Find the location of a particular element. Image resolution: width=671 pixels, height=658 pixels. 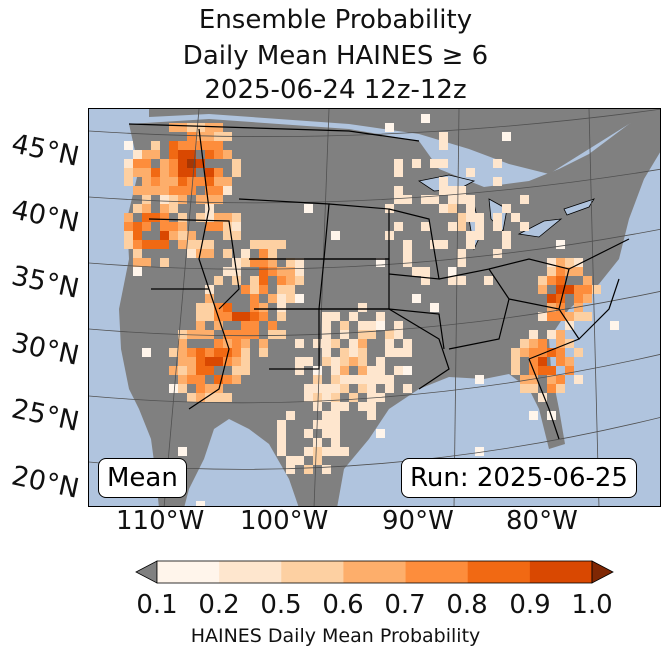

lat-label-20: 20°N is located at coordinates (45, 482).